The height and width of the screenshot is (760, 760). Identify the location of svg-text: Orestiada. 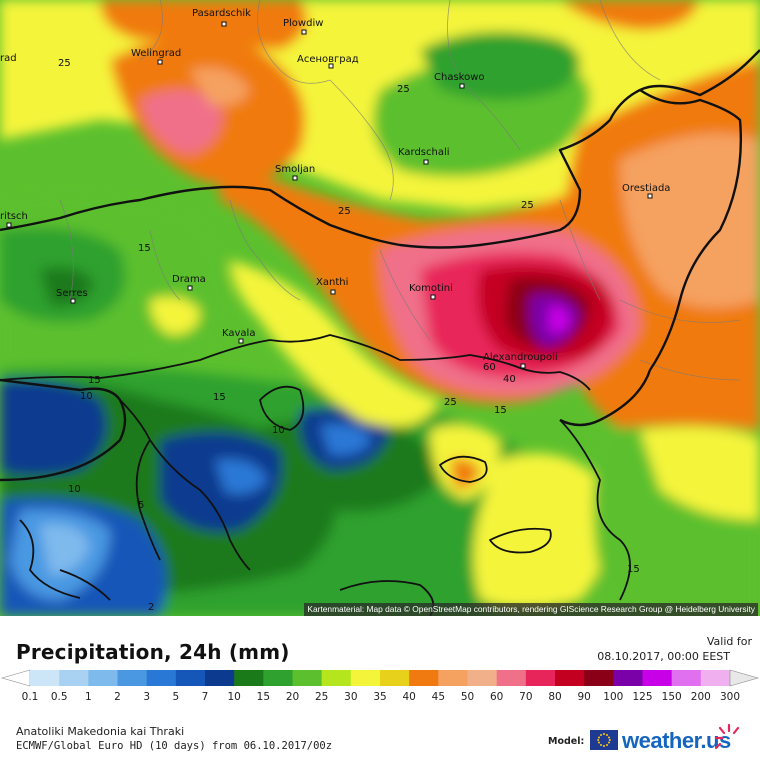
(646, 188).